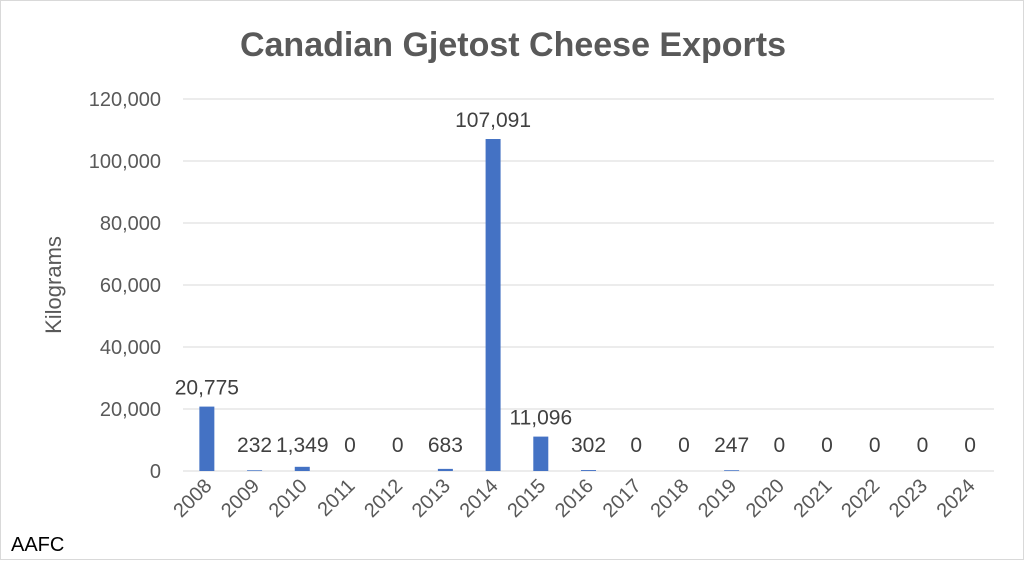 The width and height of the screenshot is (1024, 561). What do you see at coordinates (622, 498) in the screenshot?
I see `x-tick-label: 2017` at bounding box center [622, 498].